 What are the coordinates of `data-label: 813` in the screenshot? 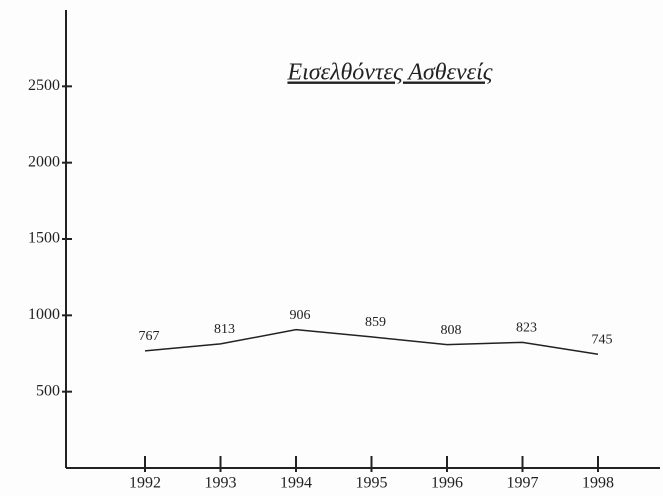 It's located at (224, 329).